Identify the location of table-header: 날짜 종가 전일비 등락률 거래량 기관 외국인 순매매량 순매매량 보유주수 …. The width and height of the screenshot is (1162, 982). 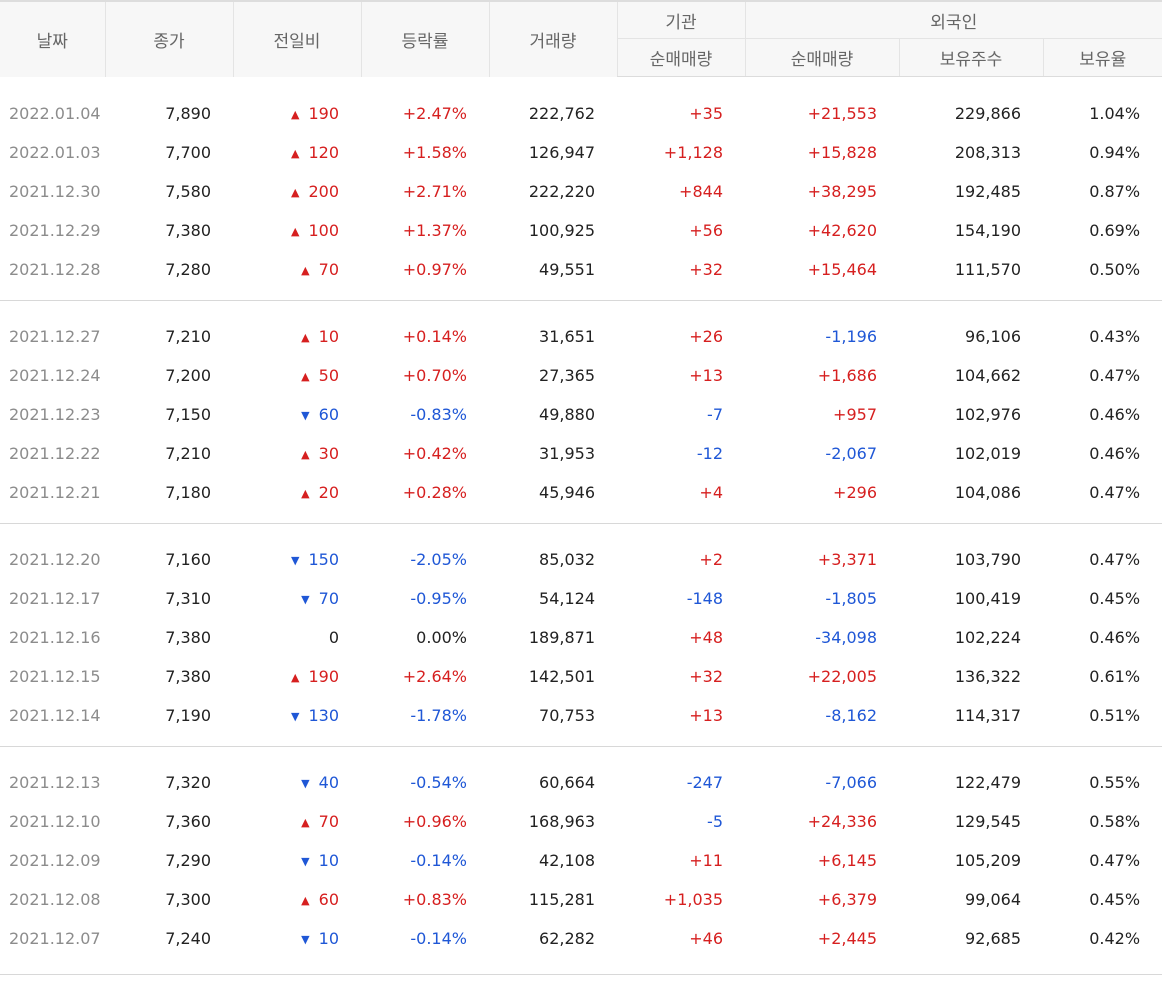
(581, 38).